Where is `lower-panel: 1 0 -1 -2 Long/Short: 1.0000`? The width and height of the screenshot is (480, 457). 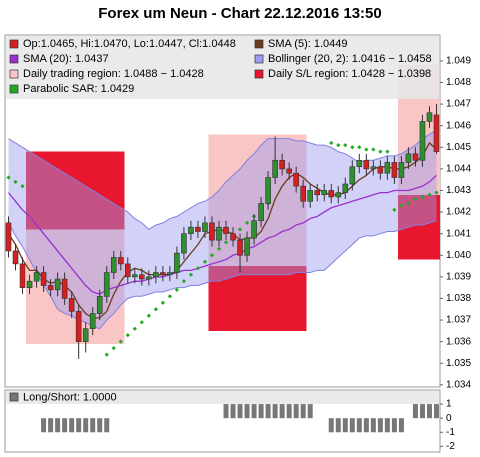 lower-panel: 1 0 -1 -2 Long/Short: 1.0000 is located at coordinates (230, 421).